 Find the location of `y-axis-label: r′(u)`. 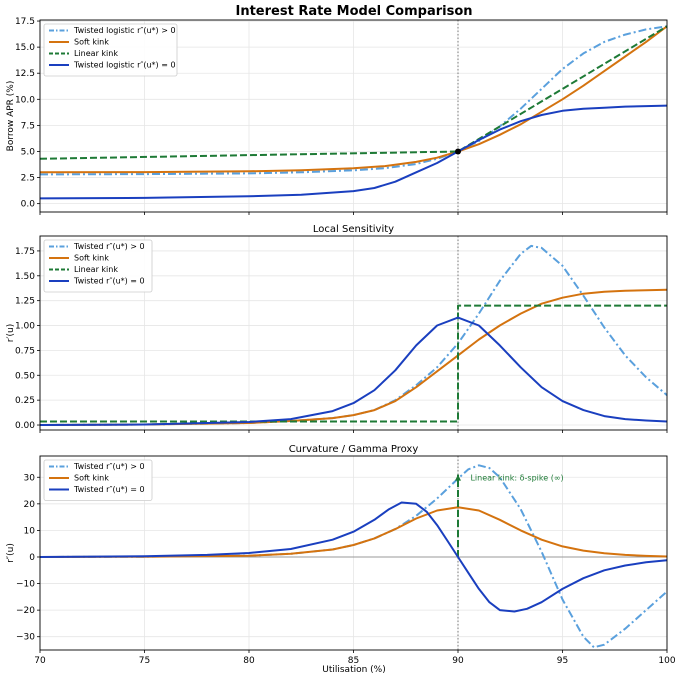

y-axis-label: r′(u) is located at coordinates (11, 333).